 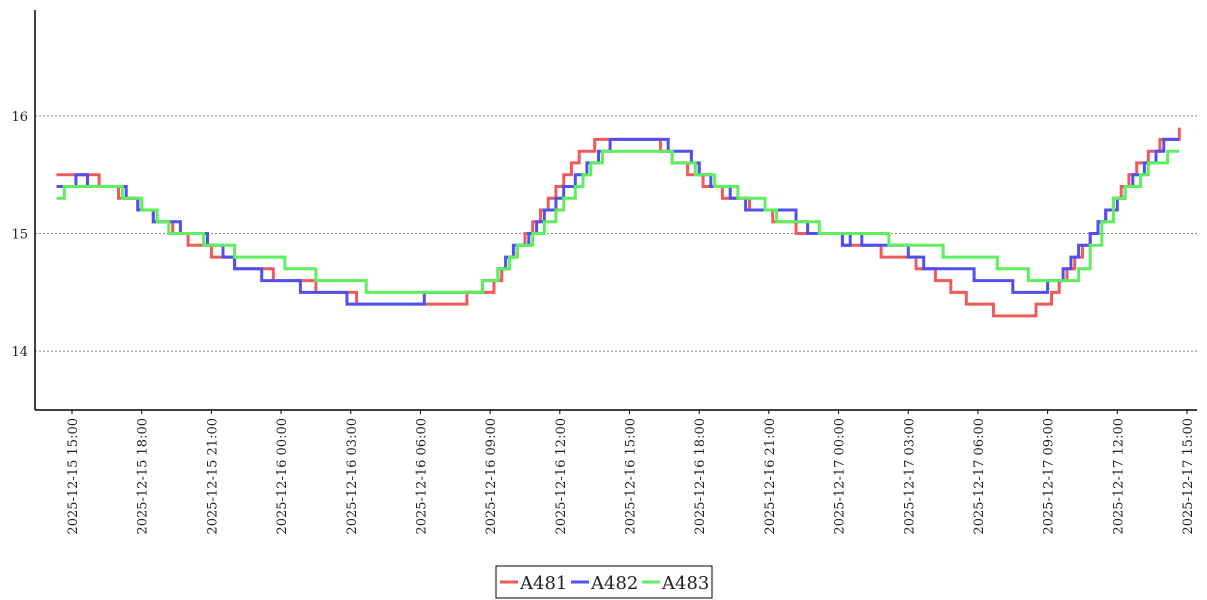 What do you see at coordinates (352, 476) in the screenshot?
I see `x-tick-label: 2025-12-16 03:00` at bounding box center [352, 476].